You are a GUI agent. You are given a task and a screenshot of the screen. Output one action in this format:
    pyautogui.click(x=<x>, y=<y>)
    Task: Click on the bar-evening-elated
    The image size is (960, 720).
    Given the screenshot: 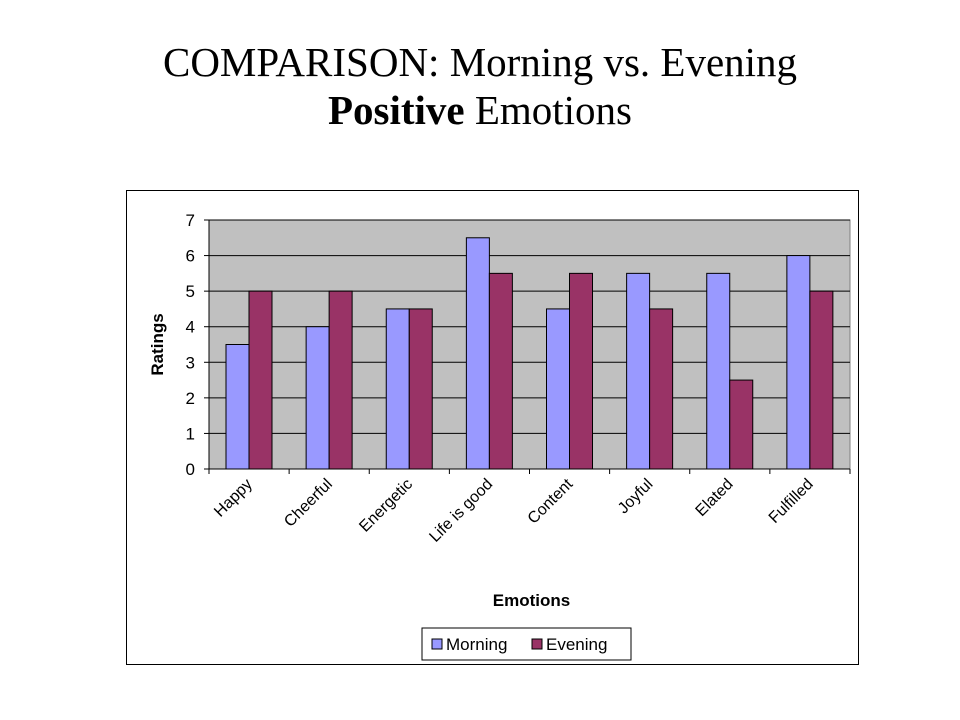 What is the action you would take?
    pyautogui.click(x=741, y=424)
    